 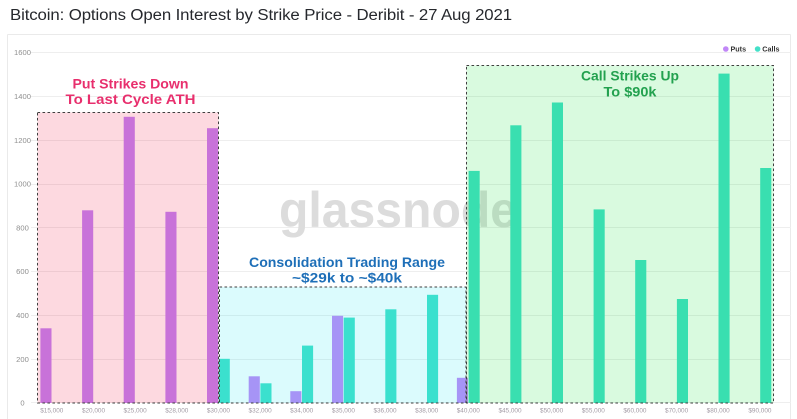 I want to click on svg-text: $35,000, so click(x=344, y=411).